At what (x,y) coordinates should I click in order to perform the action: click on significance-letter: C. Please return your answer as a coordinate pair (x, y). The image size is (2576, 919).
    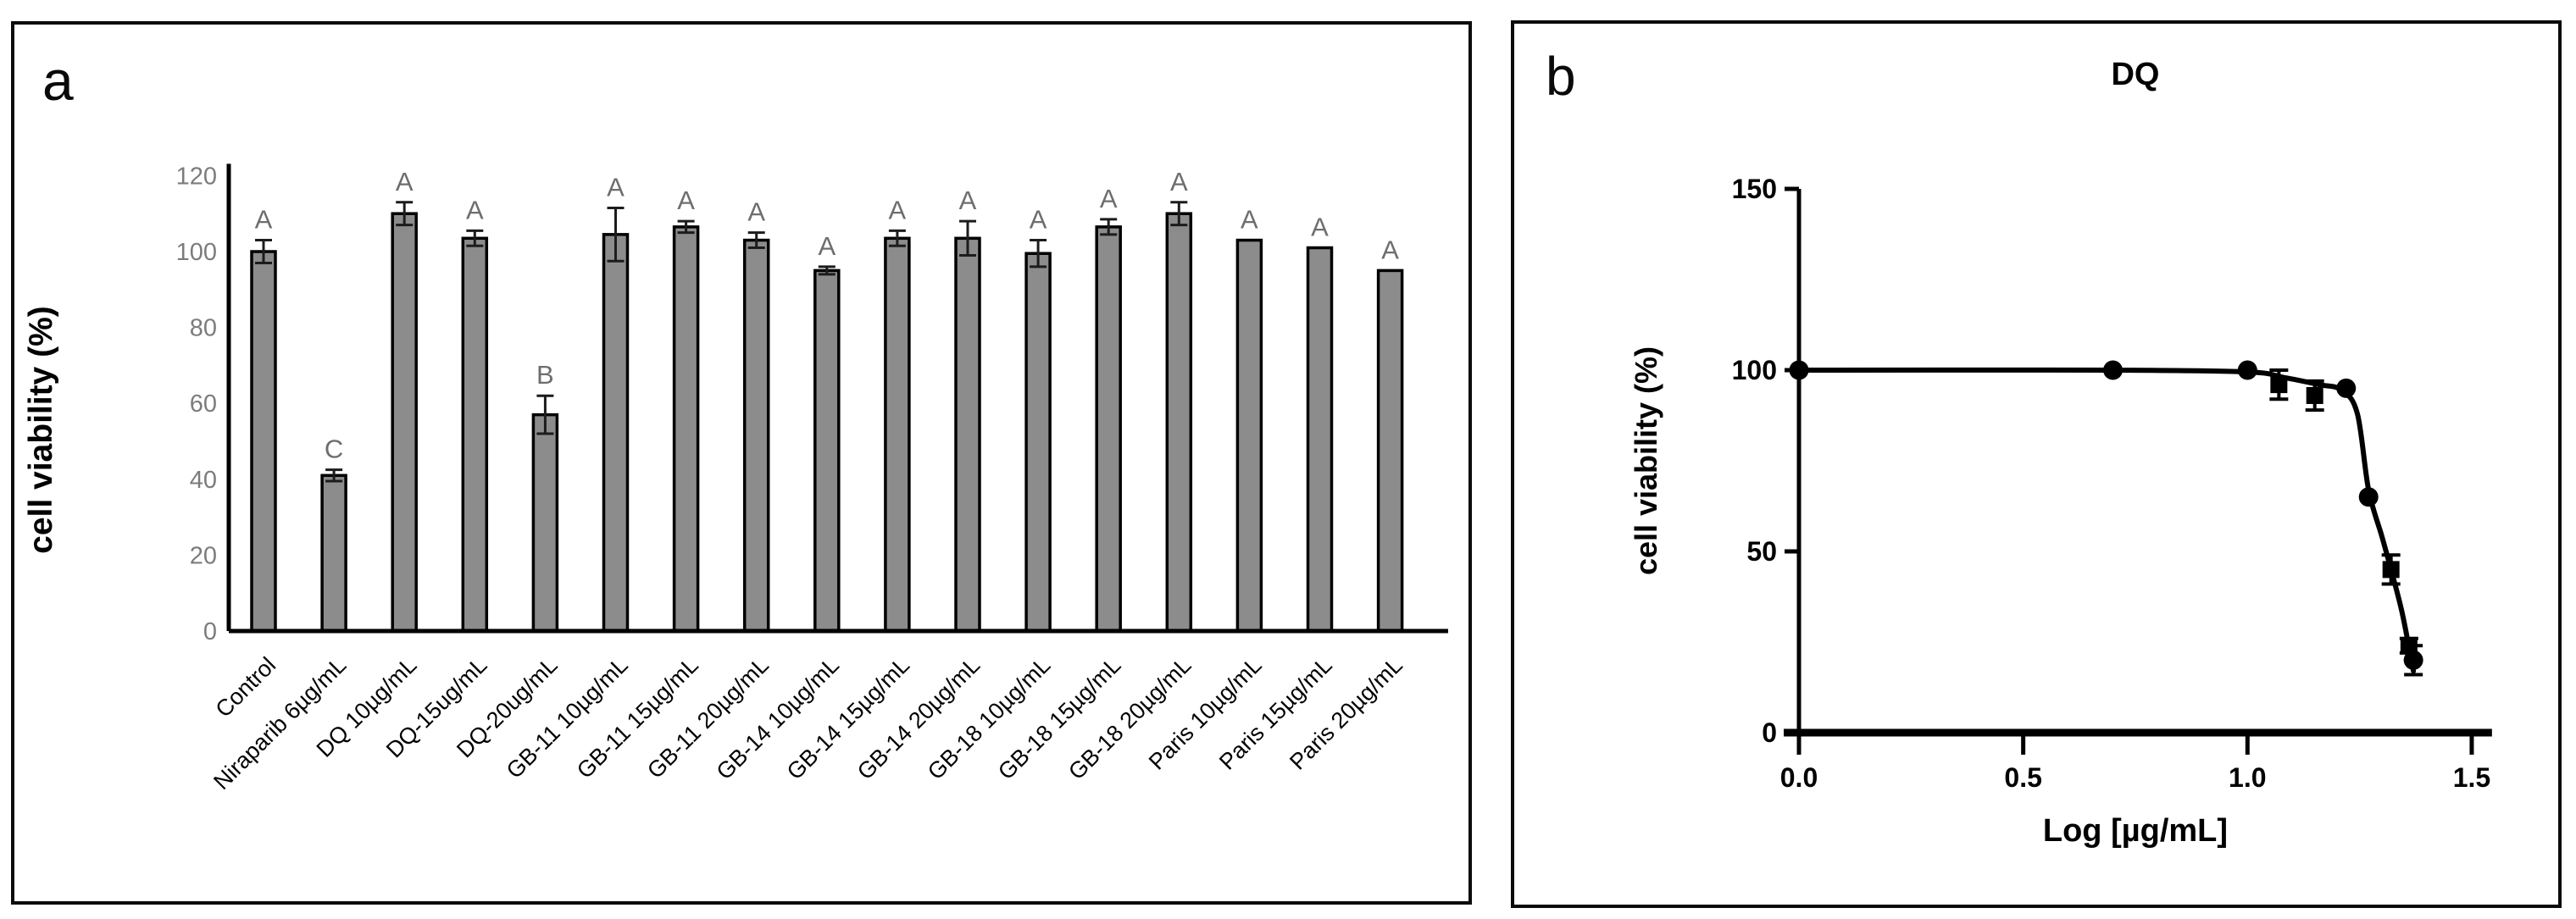
    Looking at the image, I should click on (334, 449).